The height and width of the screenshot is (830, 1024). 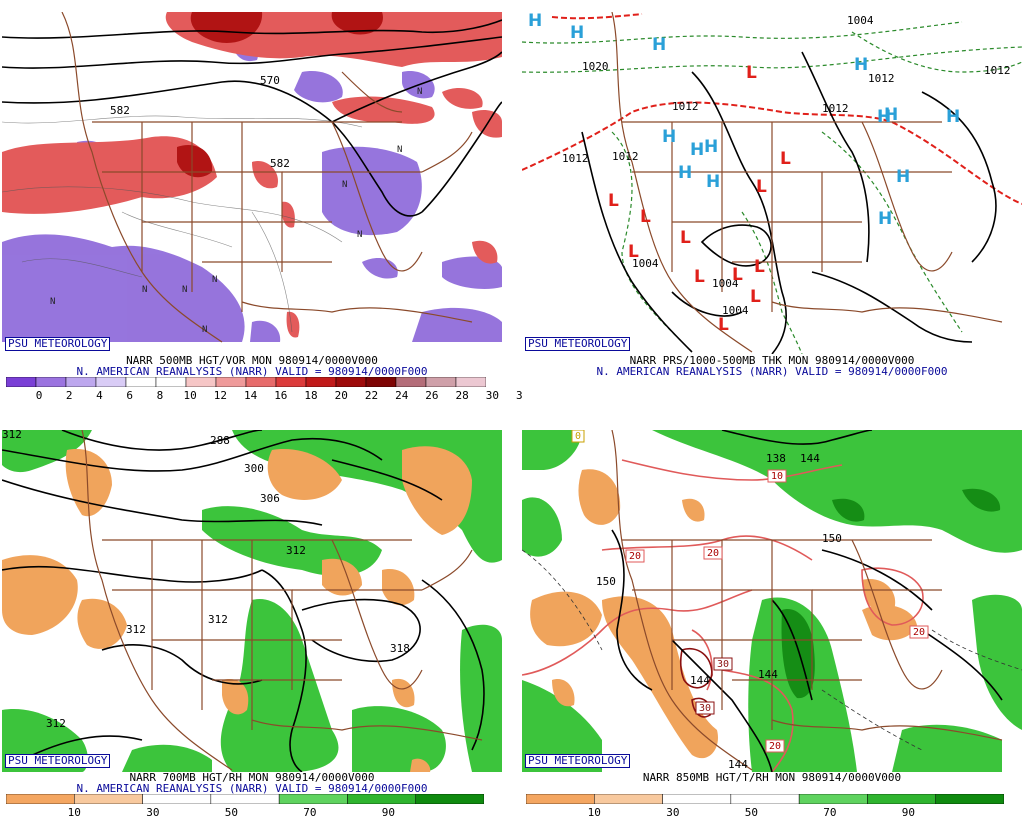 I want to click on vorticity-colorbar-labels: 0246810121416182022242628303234, so click(x=281, y=395).